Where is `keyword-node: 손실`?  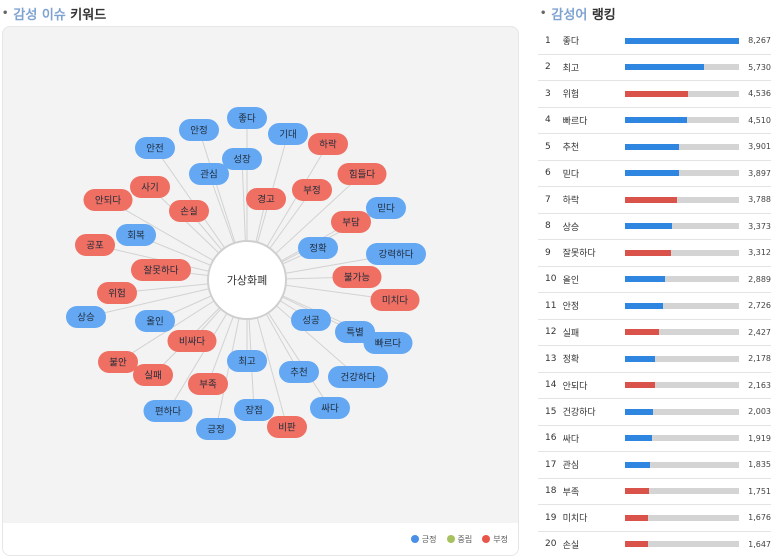 keyword-node: 손실 is located at coordinates (189, 211).